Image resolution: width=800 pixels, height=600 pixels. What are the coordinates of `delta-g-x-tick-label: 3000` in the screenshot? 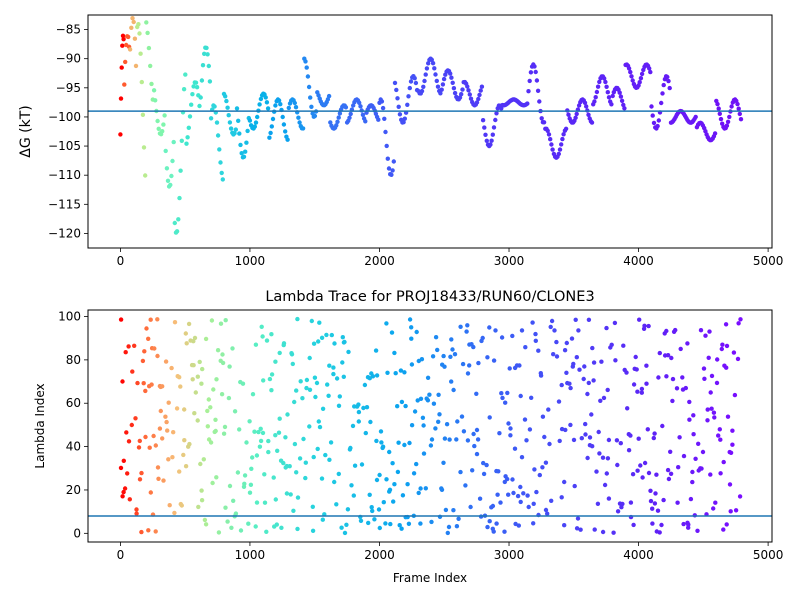 It's located at (509, 261).